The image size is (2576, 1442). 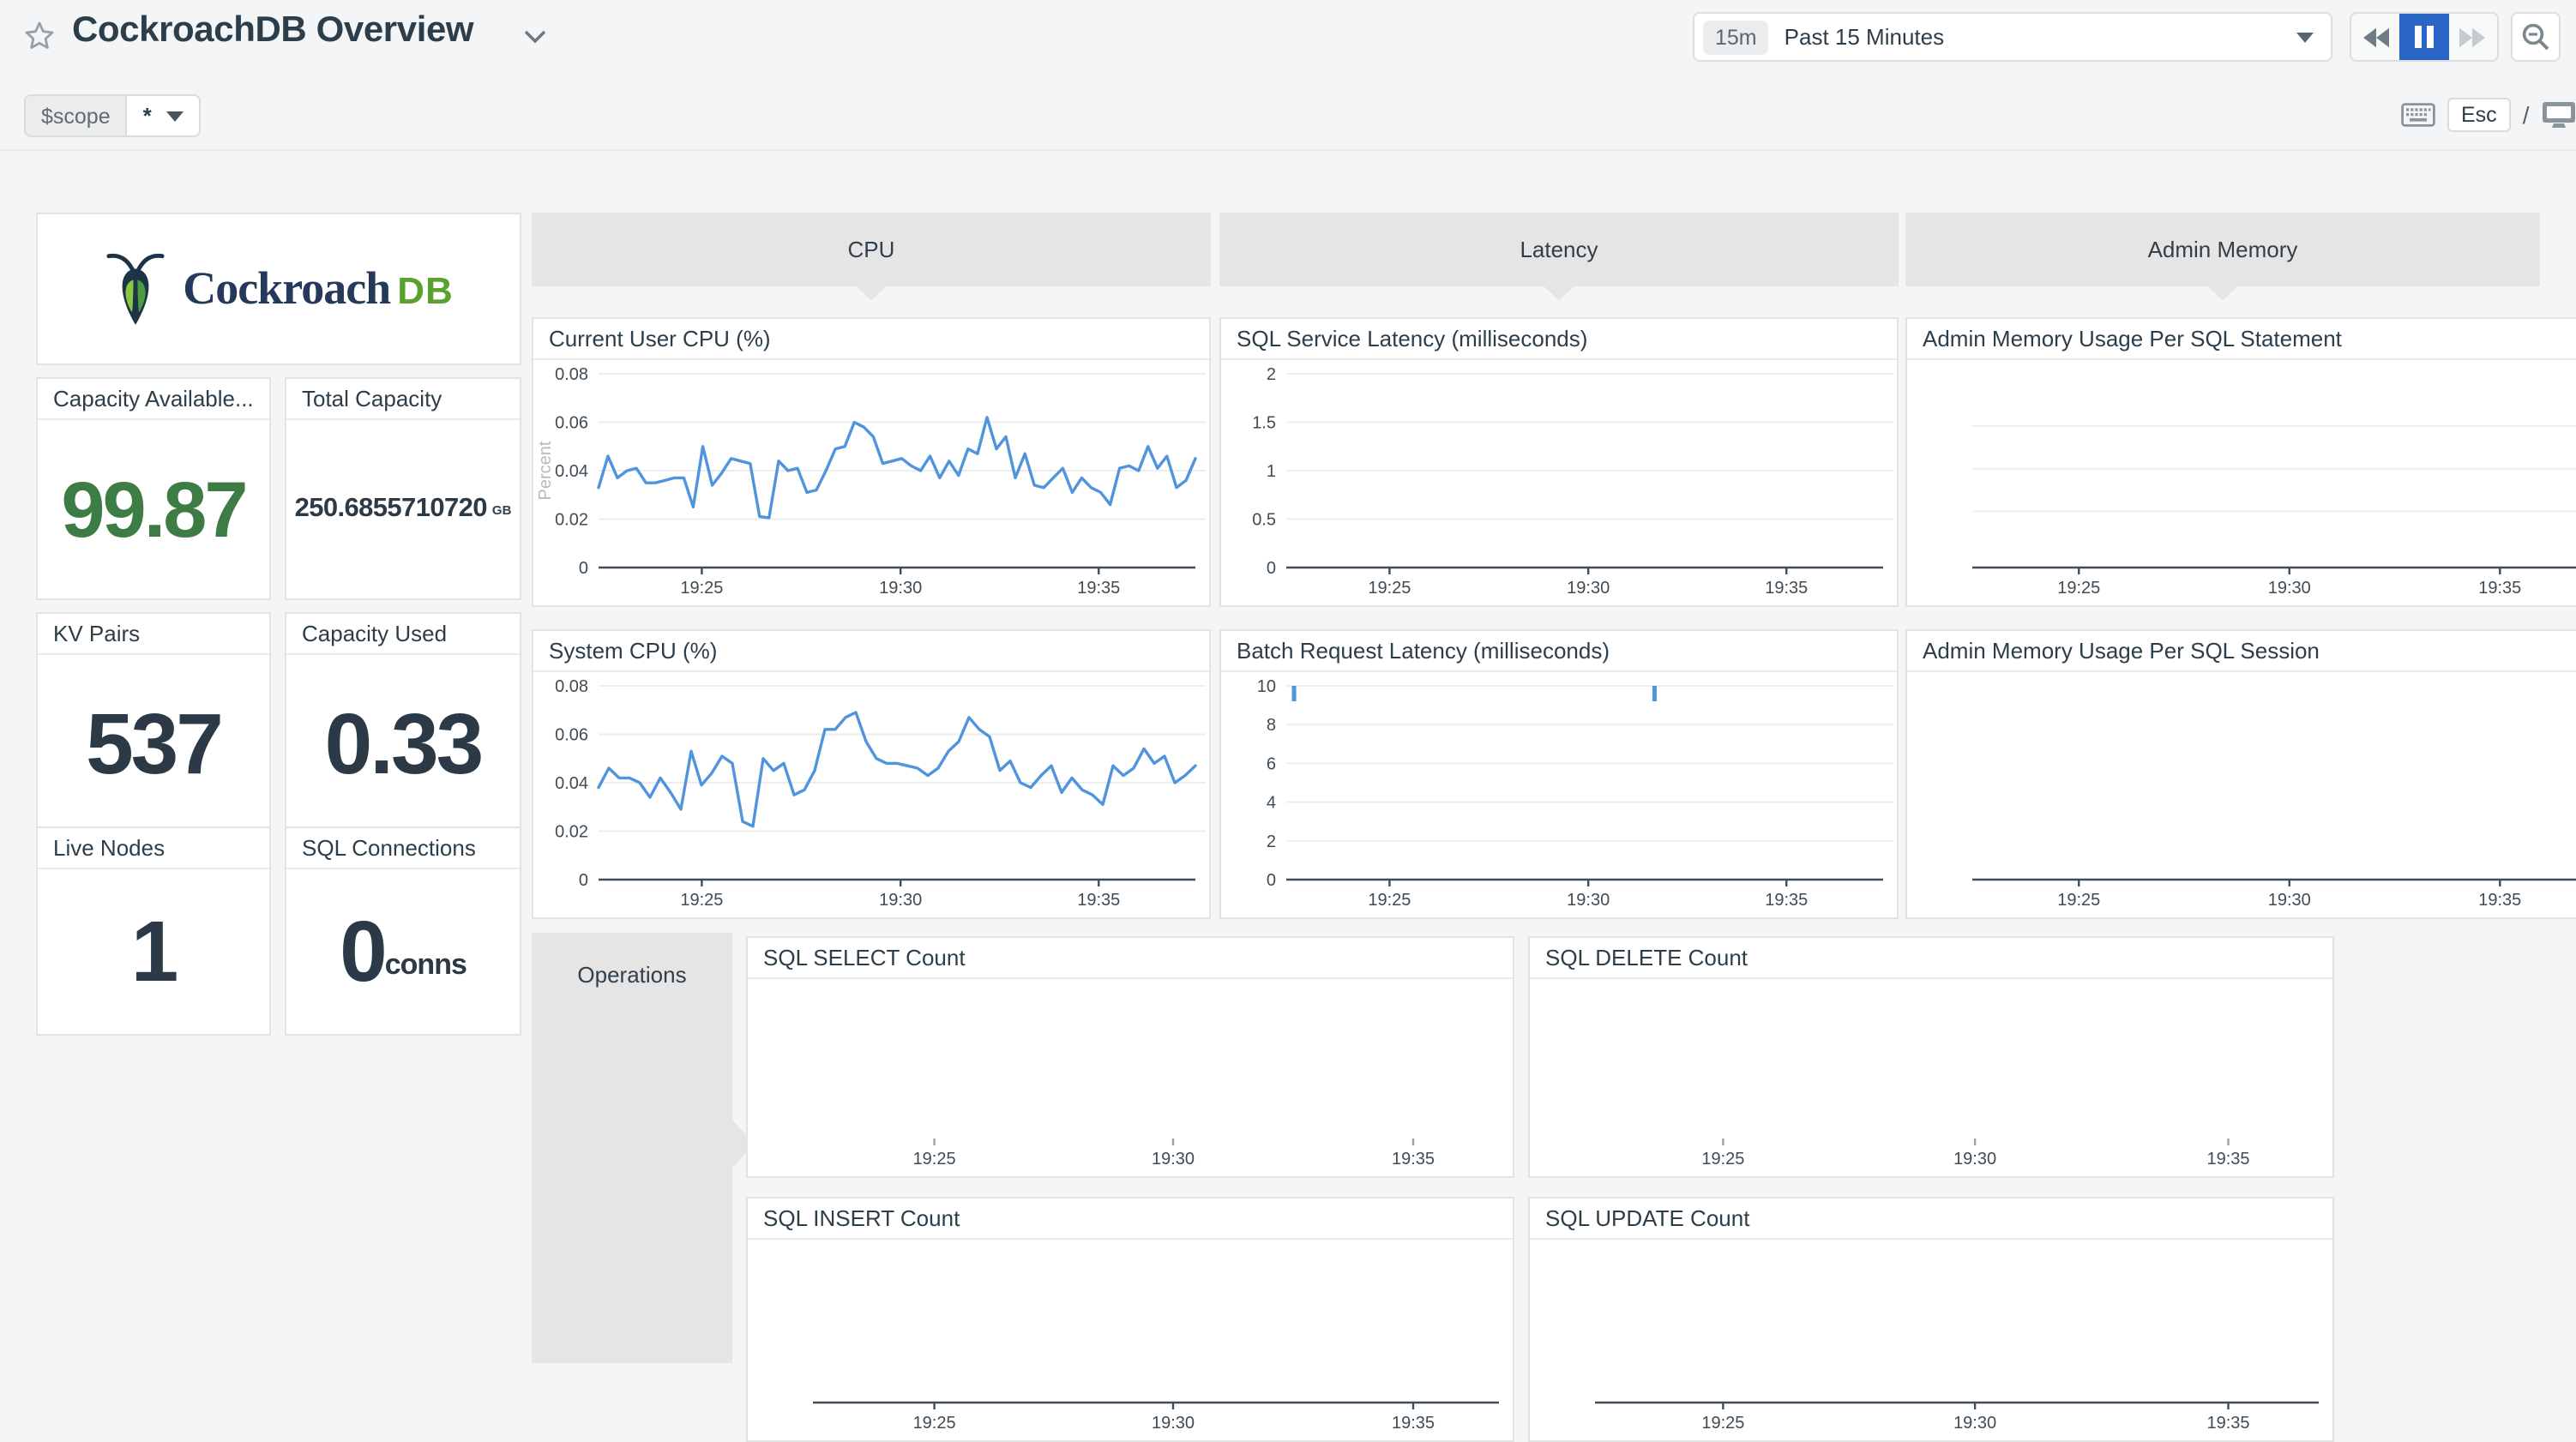 I want to click on time-range-caret-icon, so click(x=2305, y=37).